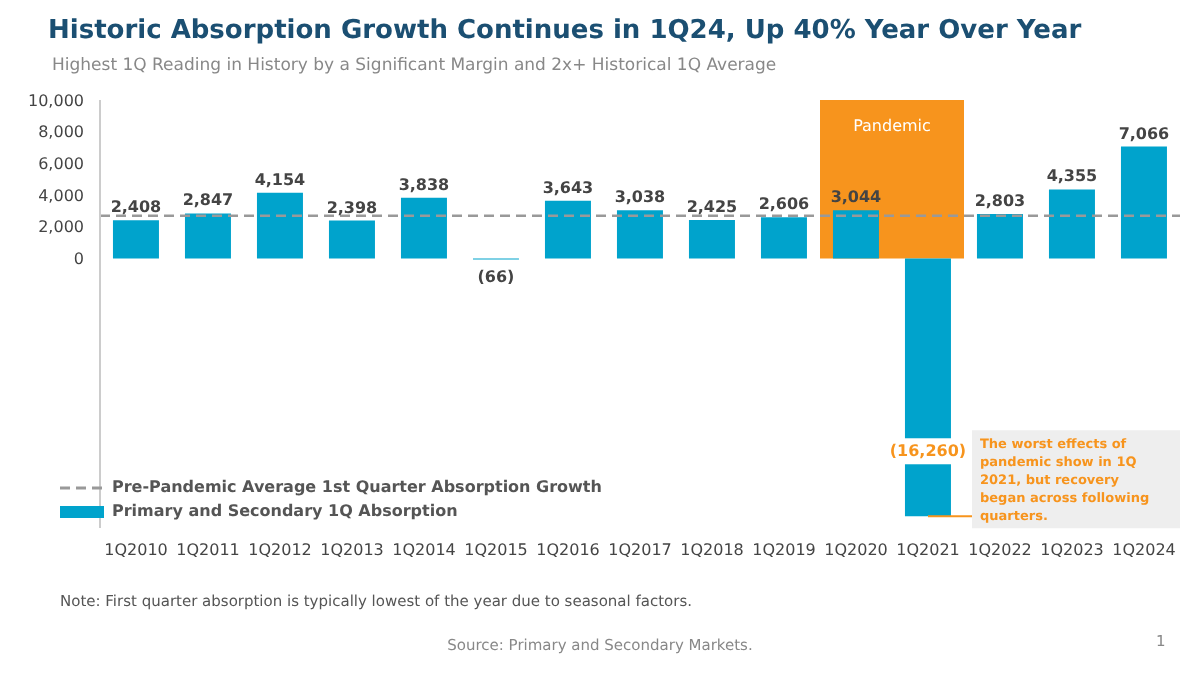 The image size is (1200, 676). Describe the element at coordinates (280, 550) in the screenshot. I see `x-tick-label: 1Q2012` at that location.